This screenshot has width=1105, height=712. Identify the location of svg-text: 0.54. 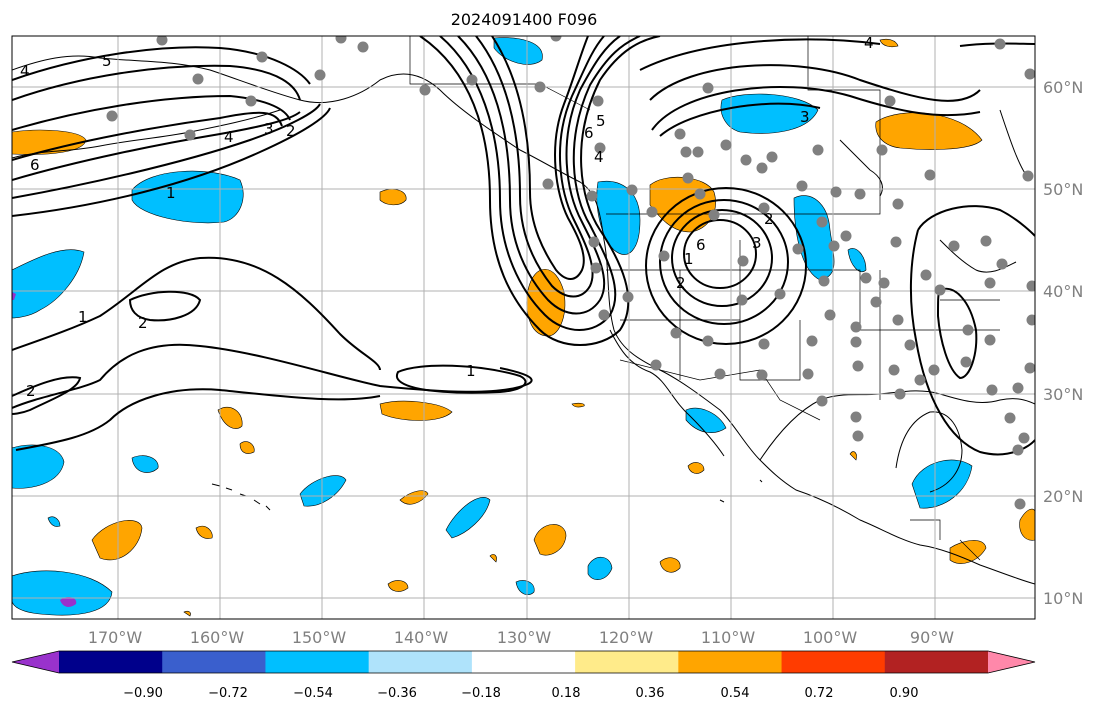
(735, 693).